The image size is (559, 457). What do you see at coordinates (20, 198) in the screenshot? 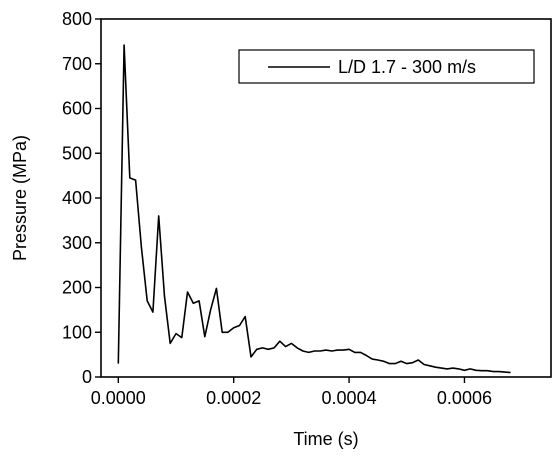
I see `y-axis-label: Pressure (MPa)` at bounding box center [20, 198].